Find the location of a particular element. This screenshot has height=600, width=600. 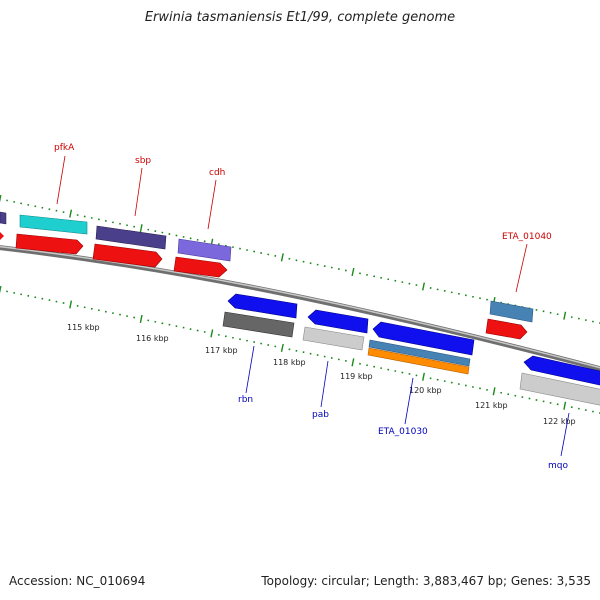

cds-feature-pab is located at coordinates (338, 321).